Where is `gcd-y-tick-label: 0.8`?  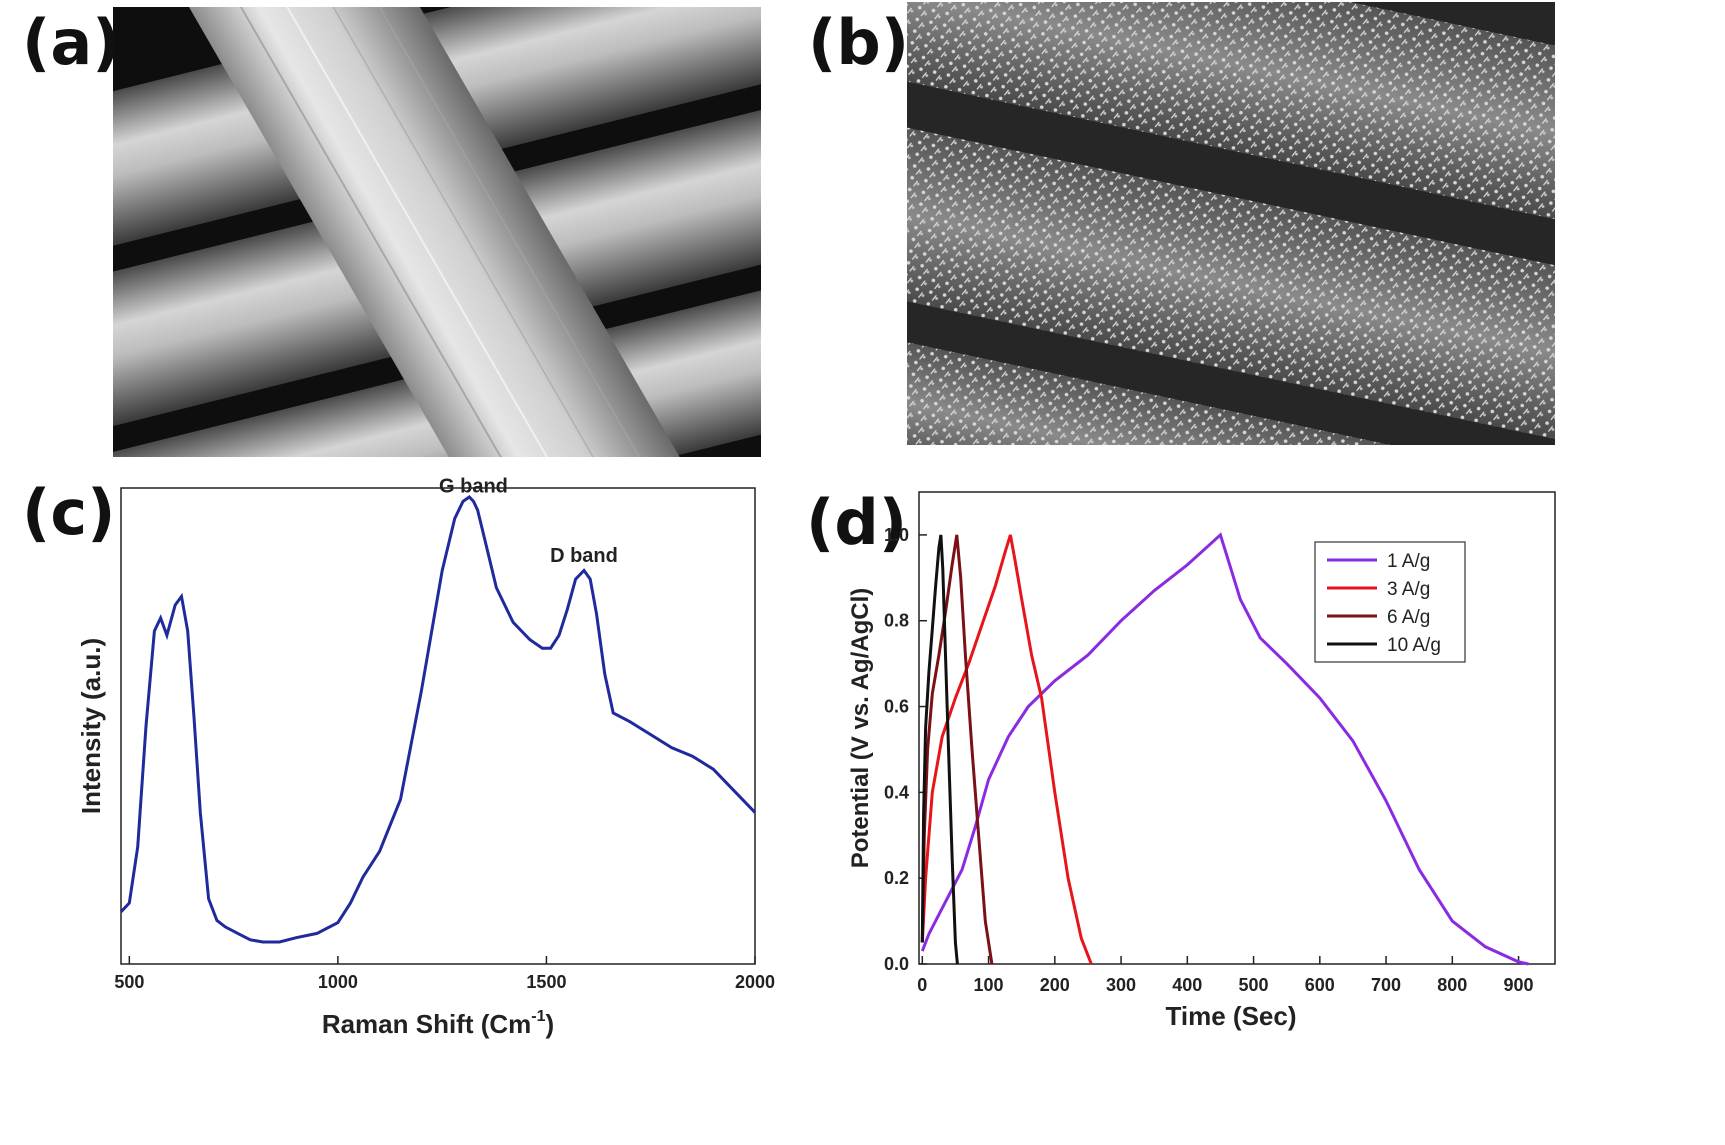 gcd-y-tick-label: 0.8 is located at coordinates (896, 621).